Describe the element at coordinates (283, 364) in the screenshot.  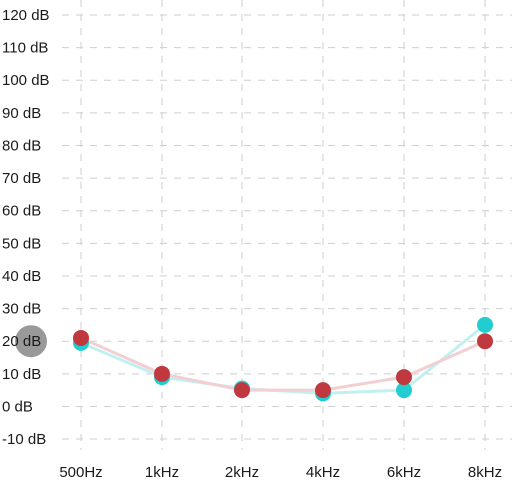
I see `series-2-line` at that location.